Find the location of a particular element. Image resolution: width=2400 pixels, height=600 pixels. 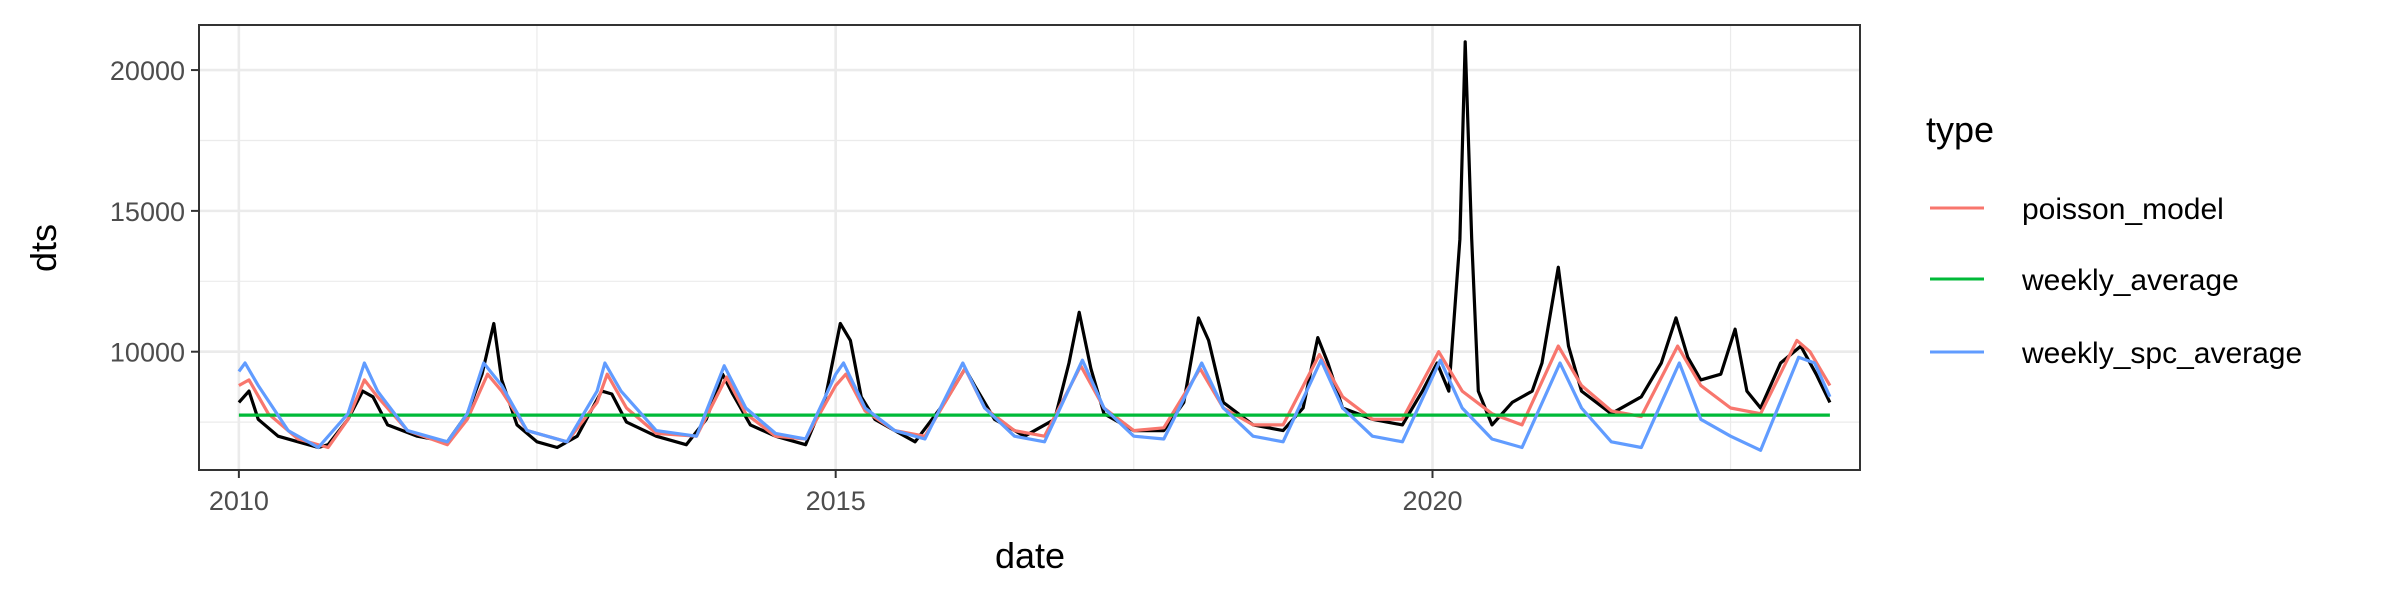

y-tick-label: 10000 is located at coordinates (147, 353).